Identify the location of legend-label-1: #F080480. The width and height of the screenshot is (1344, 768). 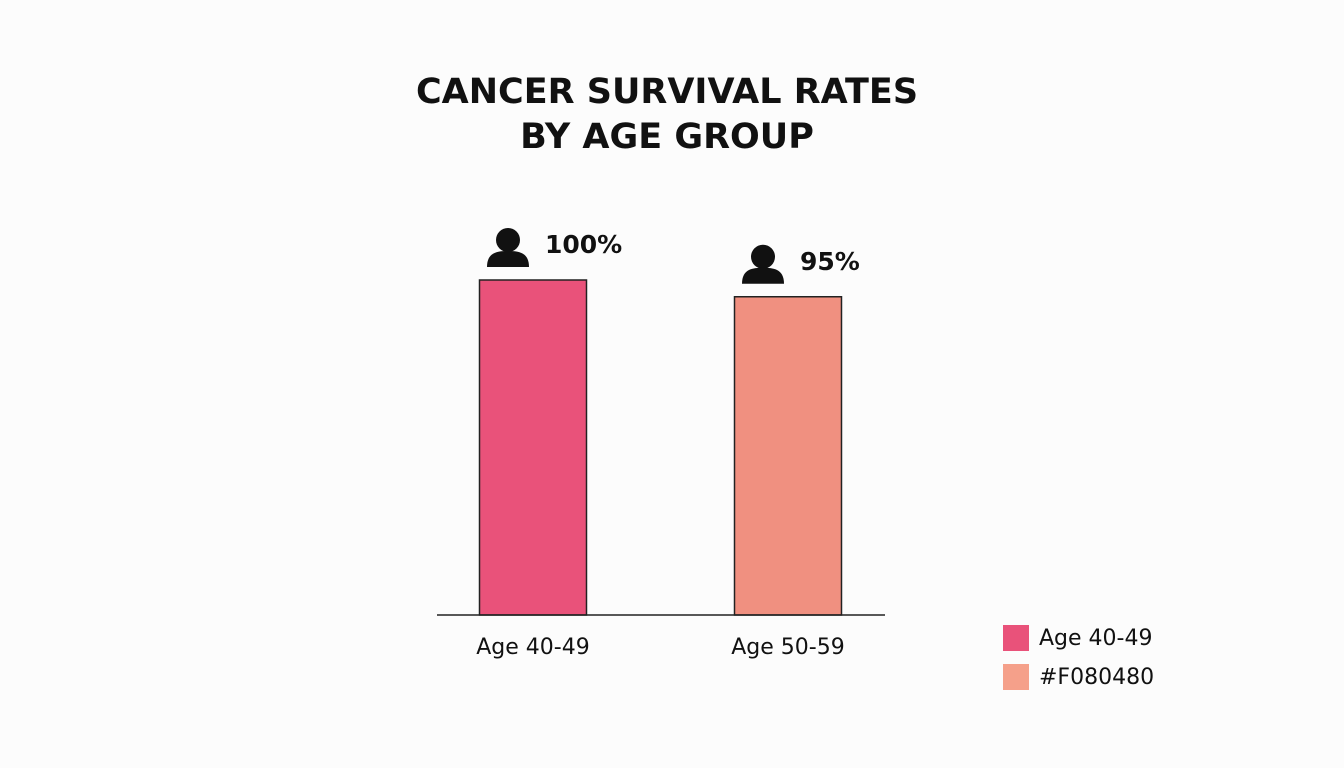
(1097, 677).